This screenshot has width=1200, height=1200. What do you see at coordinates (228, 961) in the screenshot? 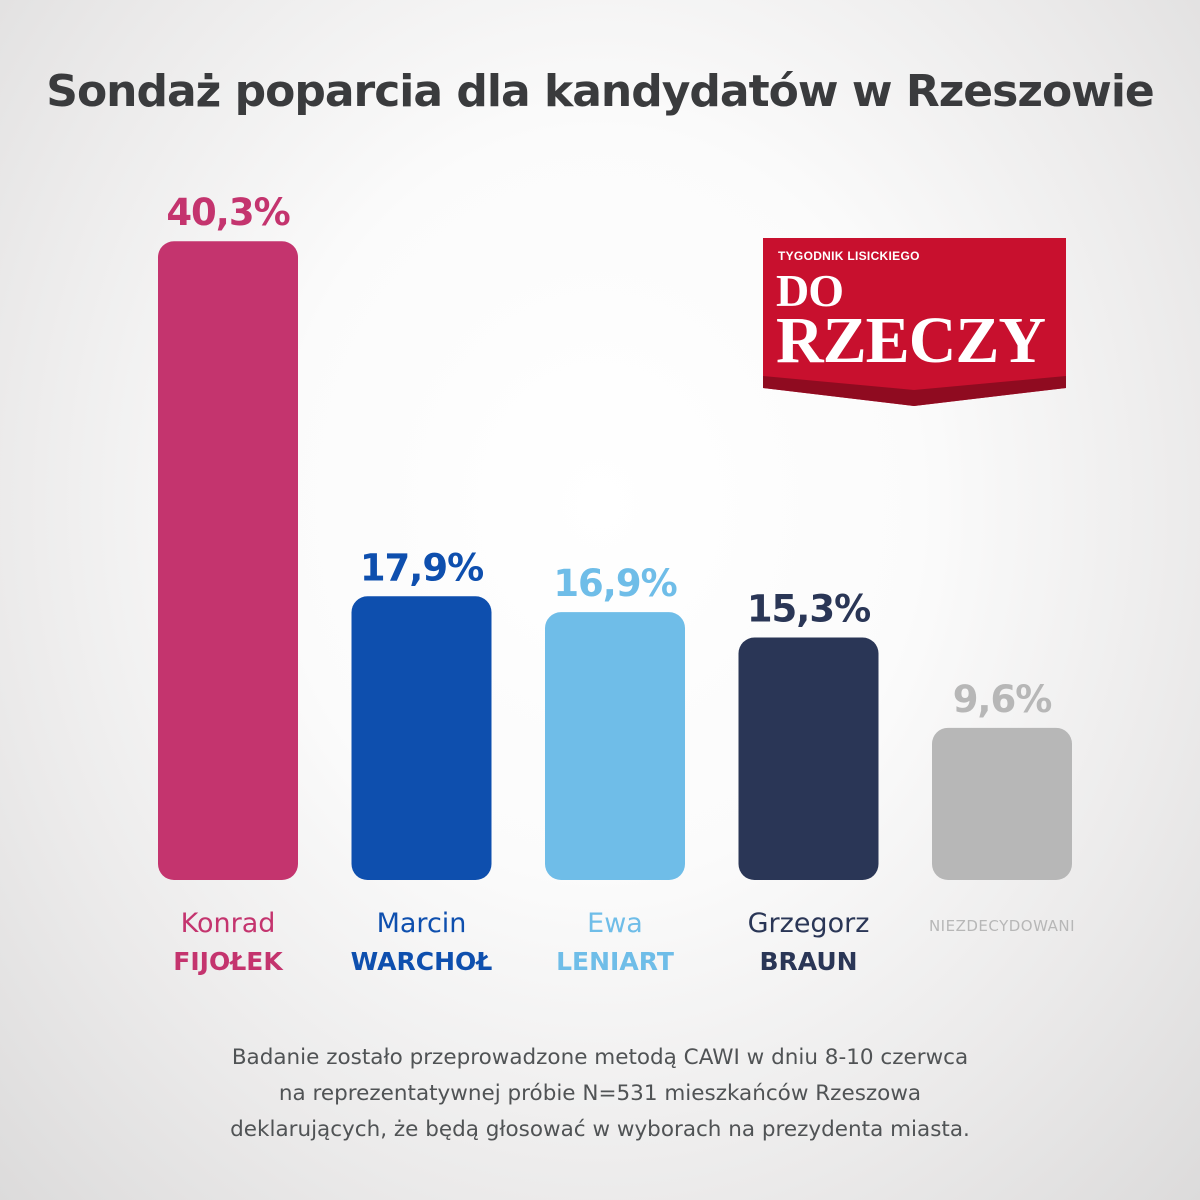
I see `candidate-last-name: FIJOŁEK` at bounding box center [228, 961].